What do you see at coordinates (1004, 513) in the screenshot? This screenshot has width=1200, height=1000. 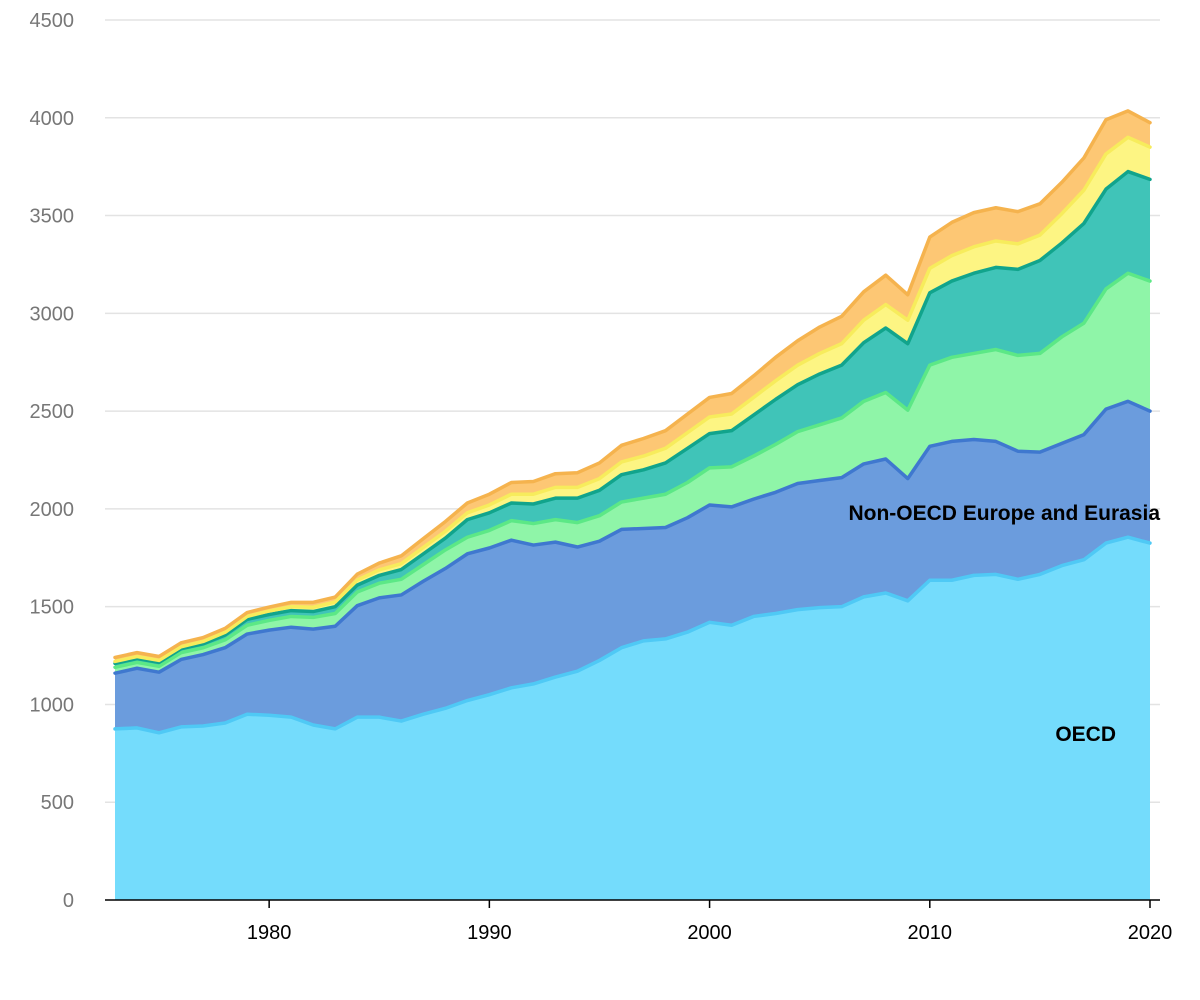 I see `series-label-non-oecd-europe-eurasia: Non-OECD Europe and Eurasia` at bounding box center [1004, 513].